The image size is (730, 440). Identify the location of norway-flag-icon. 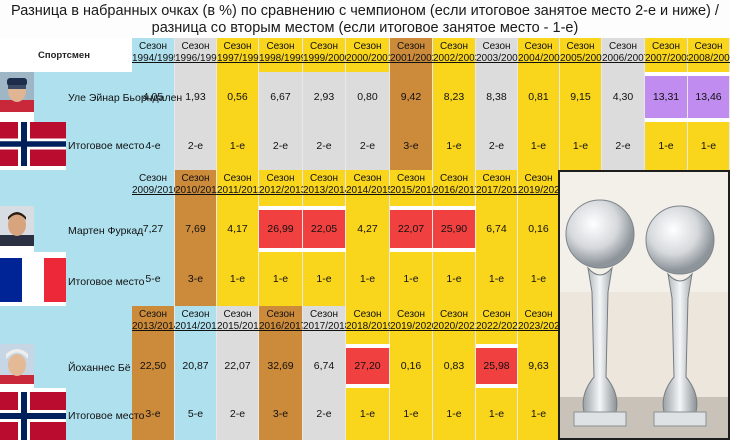
(33, 416).